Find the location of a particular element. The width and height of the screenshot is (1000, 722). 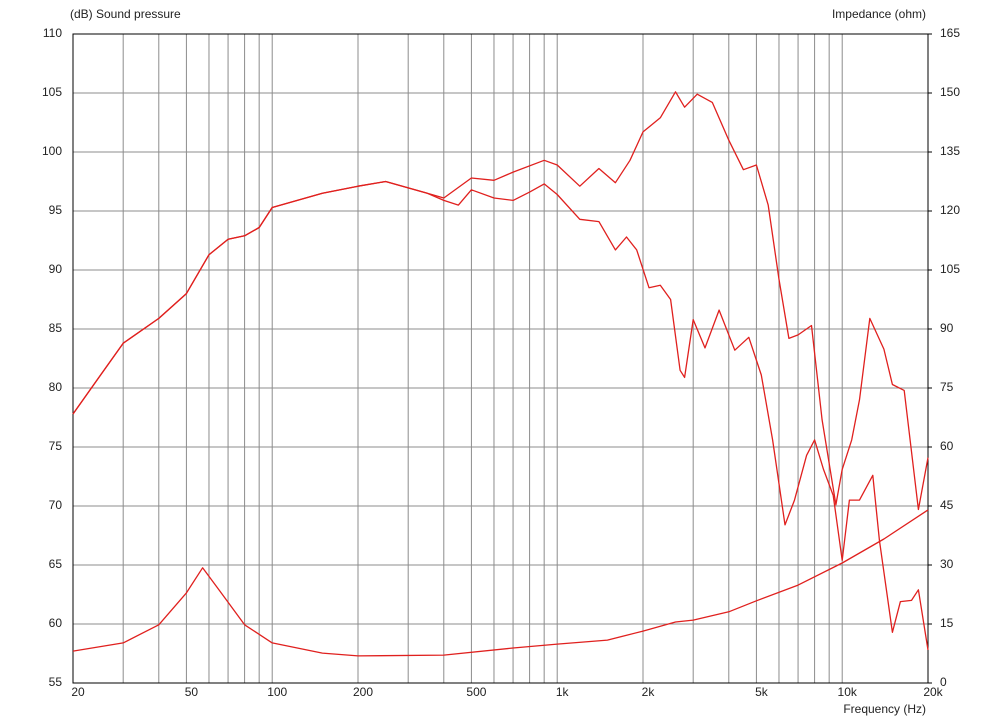

x-tick-label: 20 is located at coordinates (78, 692).